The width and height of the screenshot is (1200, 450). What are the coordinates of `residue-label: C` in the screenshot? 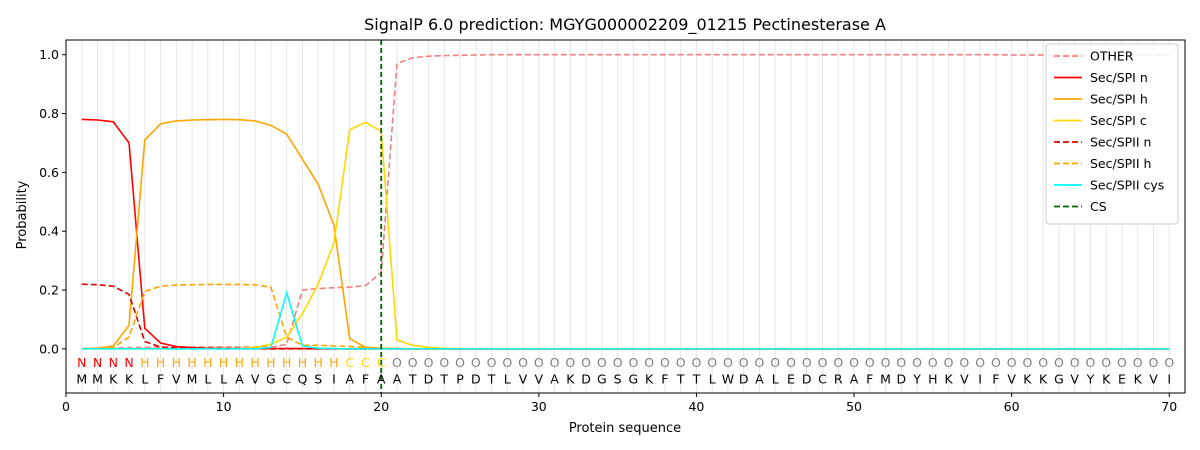 It's located at (286, 378).